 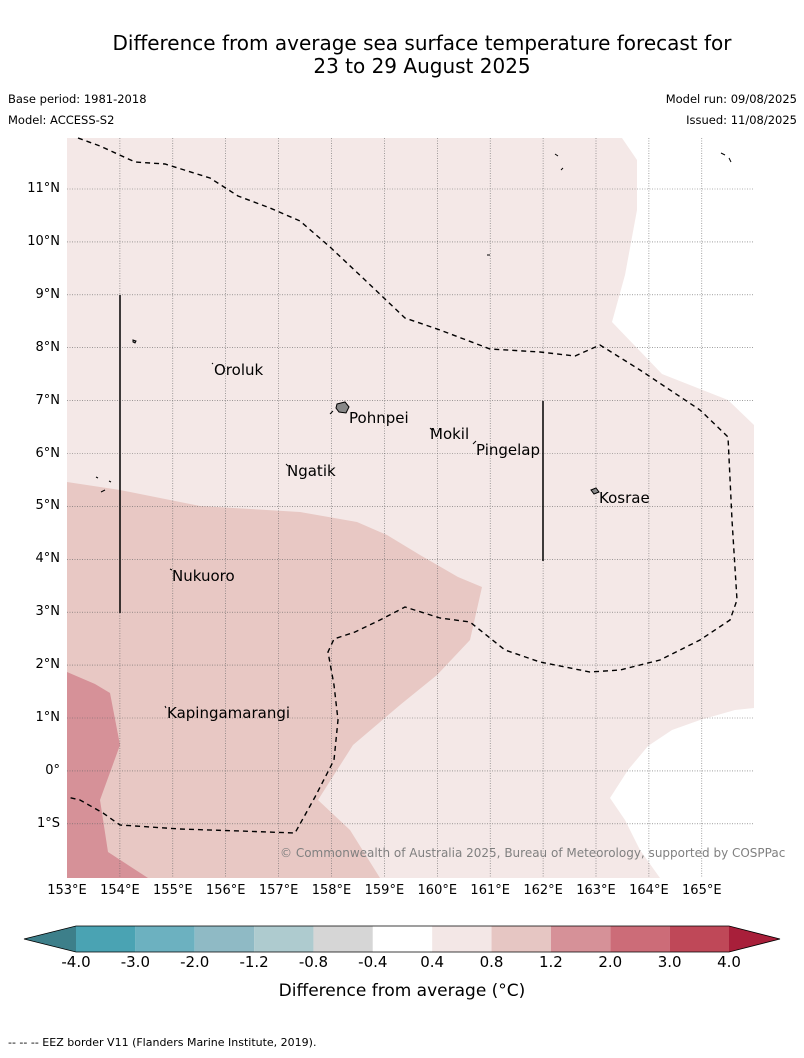 What do you see at coordinates (165, 707) in the screenshot?
I see `kapingamarangi-islet` at bounding box center [165, 707].